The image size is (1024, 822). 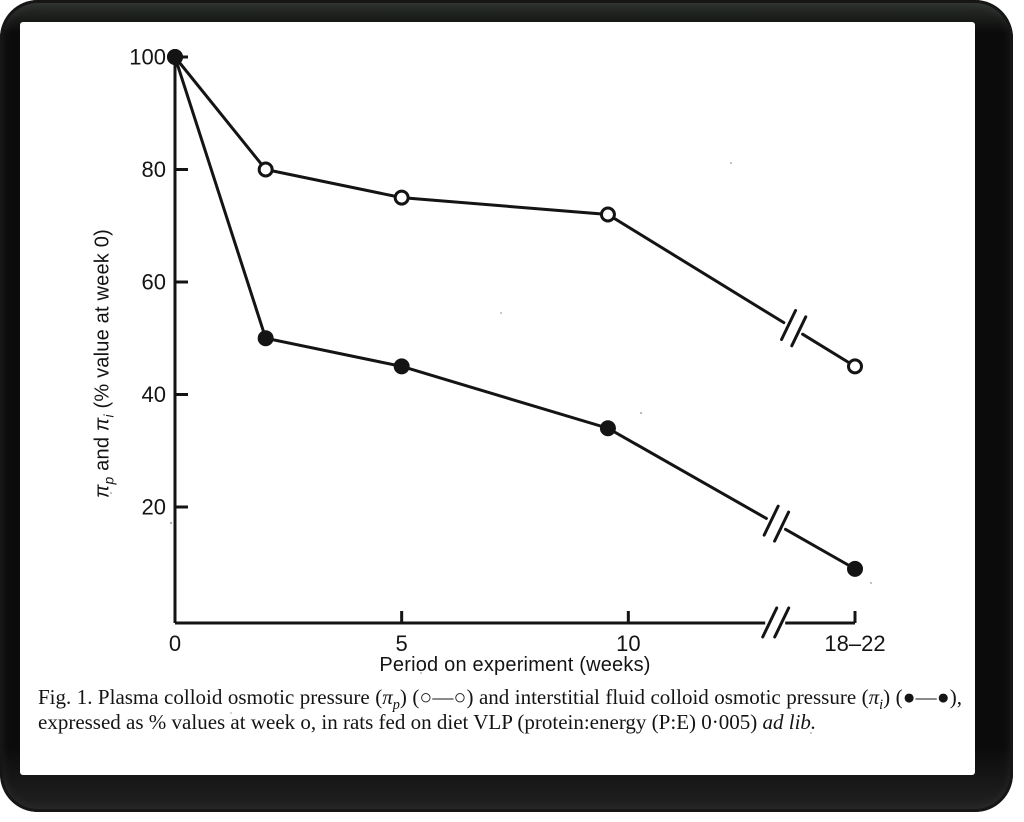 I want to click on x-axis-ticks: 0 5 10 18–22, so click(x=527, y=633).